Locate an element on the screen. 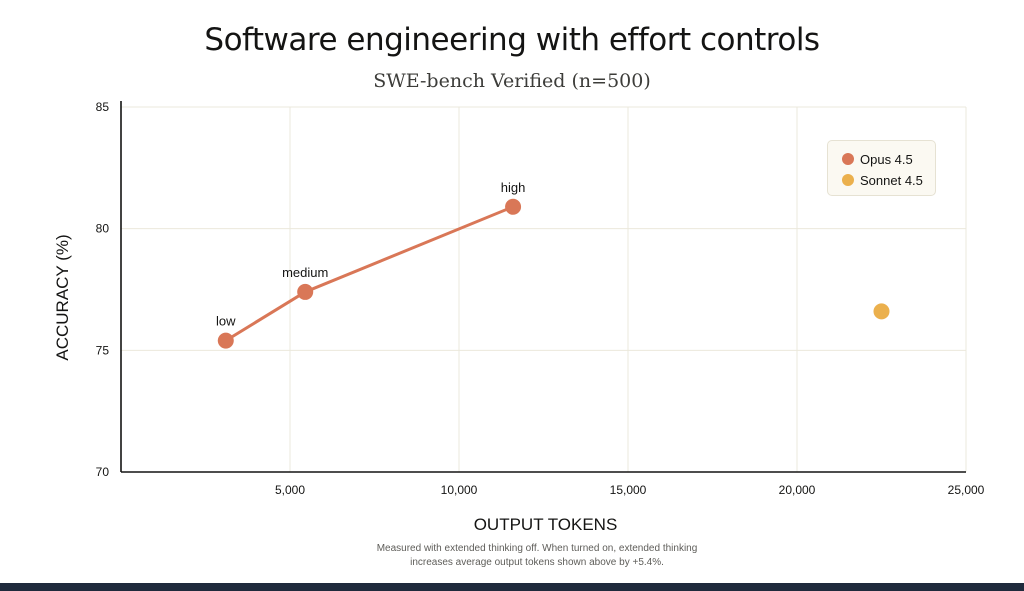 This screenshot has width=1024, height=591. x-tick-label-3: 20,000 is located at coordinates (797, 490).